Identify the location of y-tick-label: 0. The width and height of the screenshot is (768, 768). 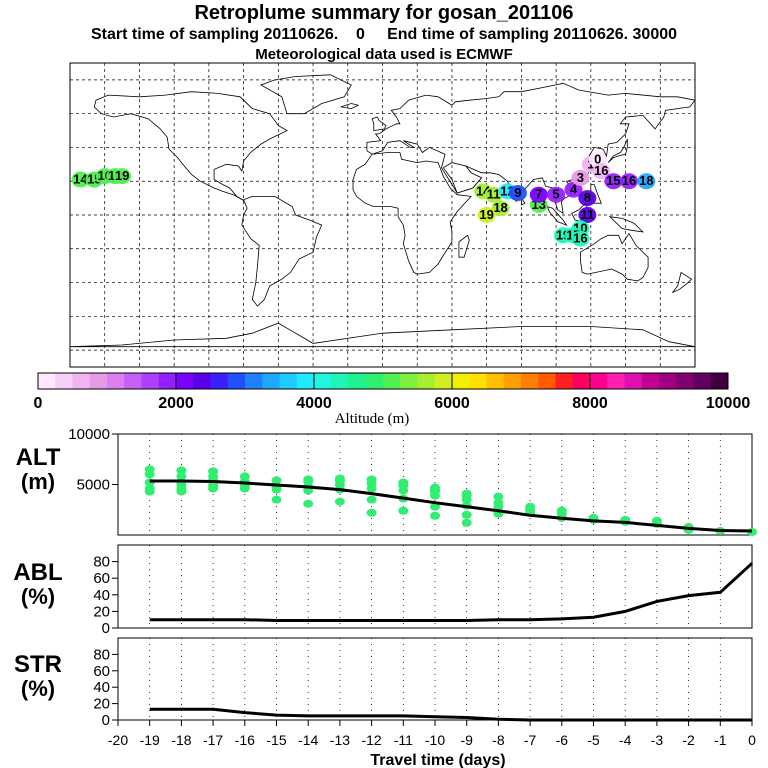
(106, 720).